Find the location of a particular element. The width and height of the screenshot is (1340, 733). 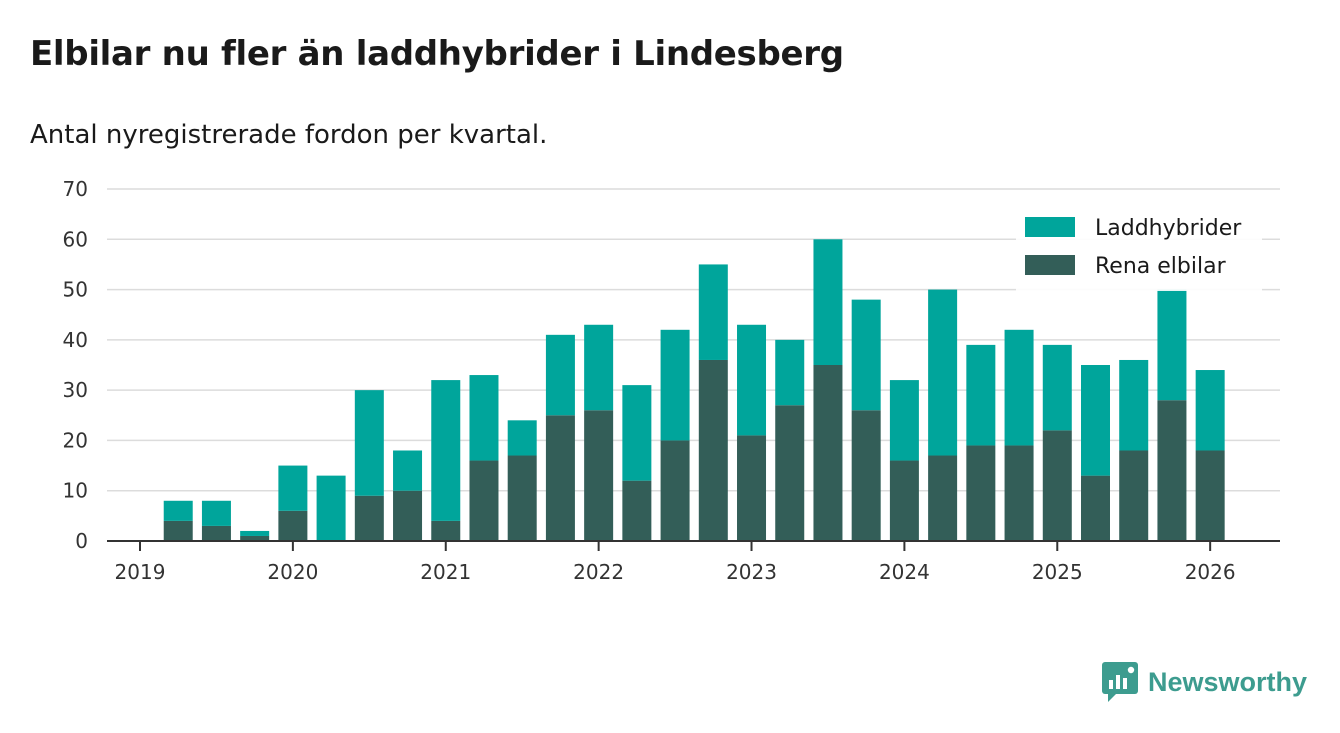

y-tick-label: 20 is located at coordinates (75, 440).